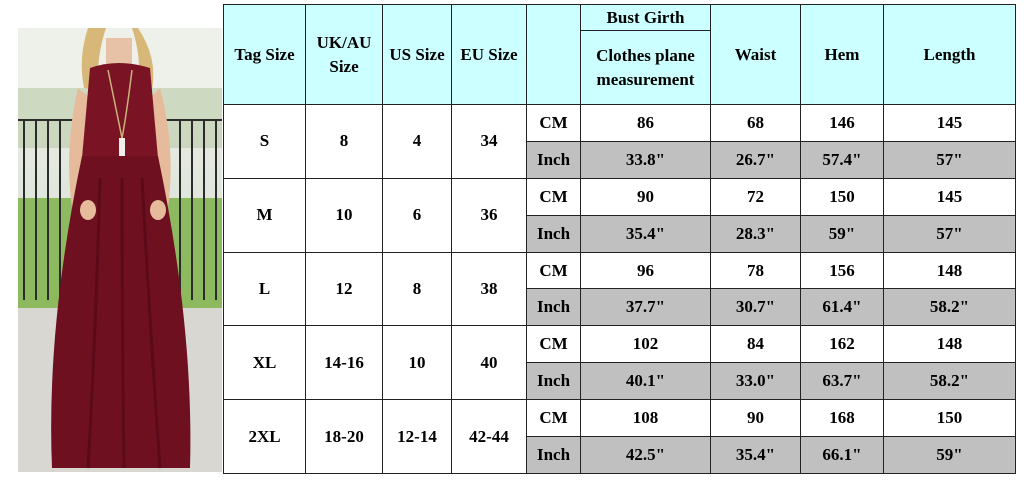  I want to click on header-clothes-plane-measurement: Clothes plane measurement, so click(645, 67).